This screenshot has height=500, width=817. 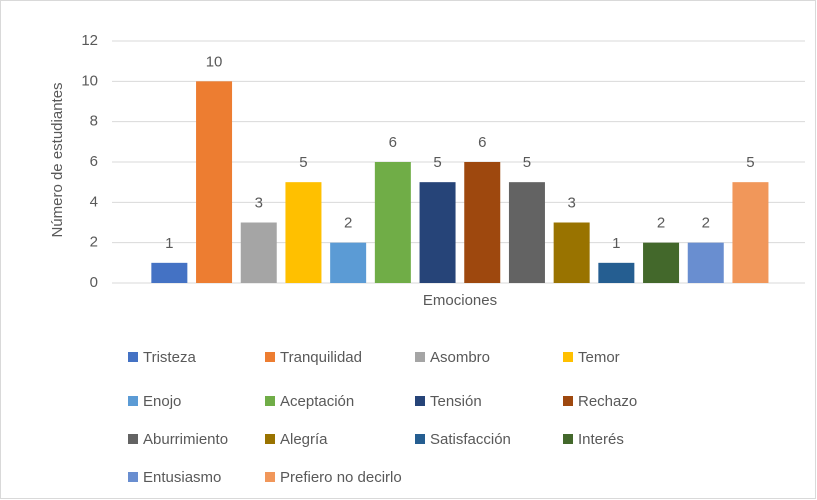 I want to click on legend-label: Rechazo, so click(x=607, y=401).